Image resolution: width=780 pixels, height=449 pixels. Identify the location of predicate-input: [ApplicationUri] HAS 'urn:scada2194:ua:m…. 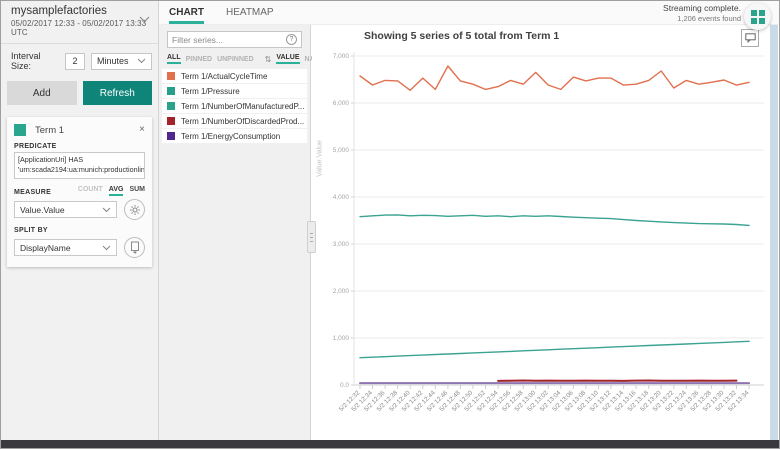
(79, 165).